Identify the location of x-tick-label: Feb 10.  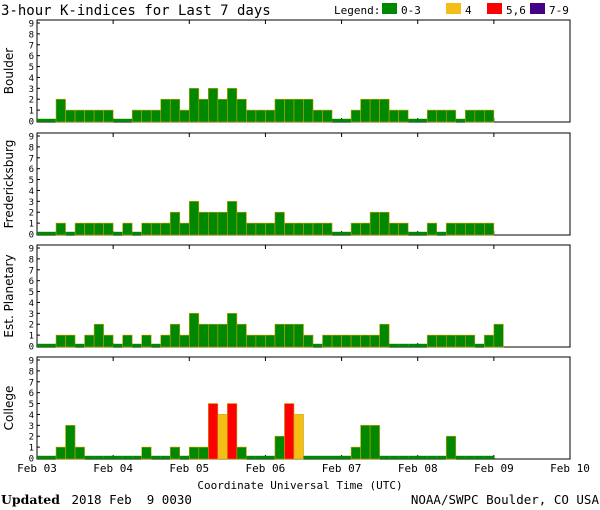
(570, 468).